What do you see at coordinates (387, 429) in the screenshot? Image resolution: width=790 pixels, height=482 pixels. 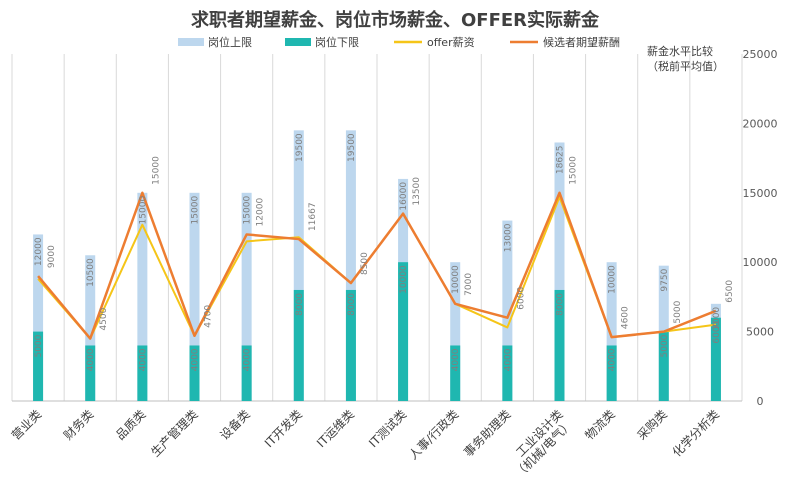 I see `category-label: IT测试类` at bounding box center [387, 429].